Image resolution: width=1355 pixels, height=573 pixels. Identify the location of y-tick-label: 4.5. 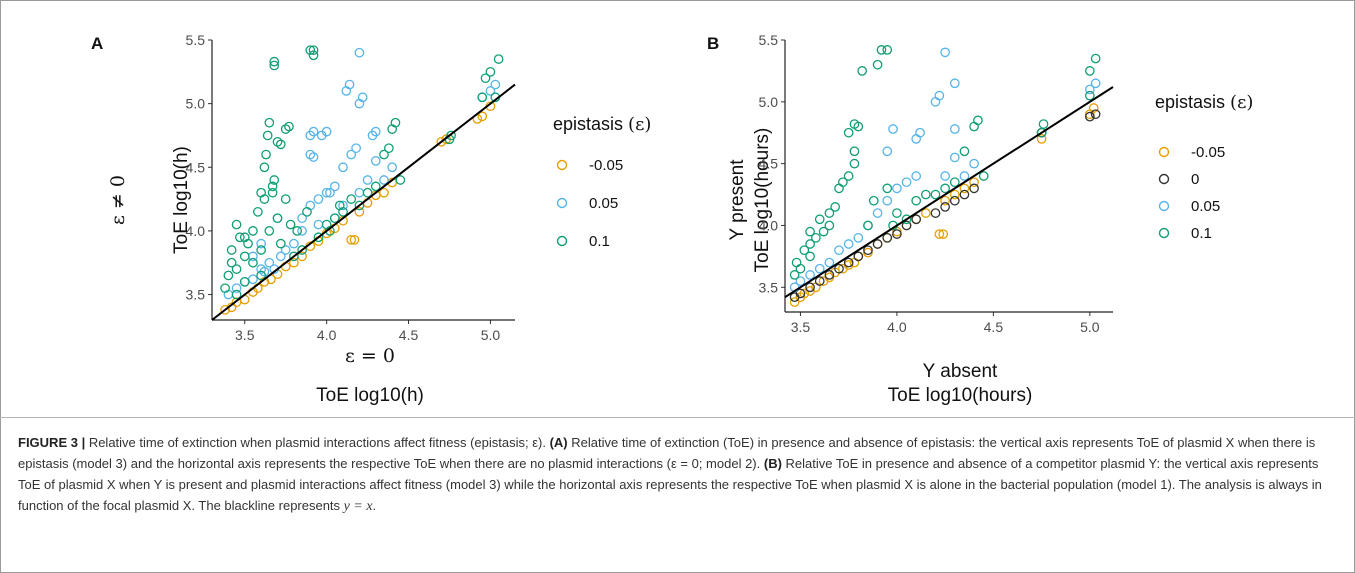
(196, 167).